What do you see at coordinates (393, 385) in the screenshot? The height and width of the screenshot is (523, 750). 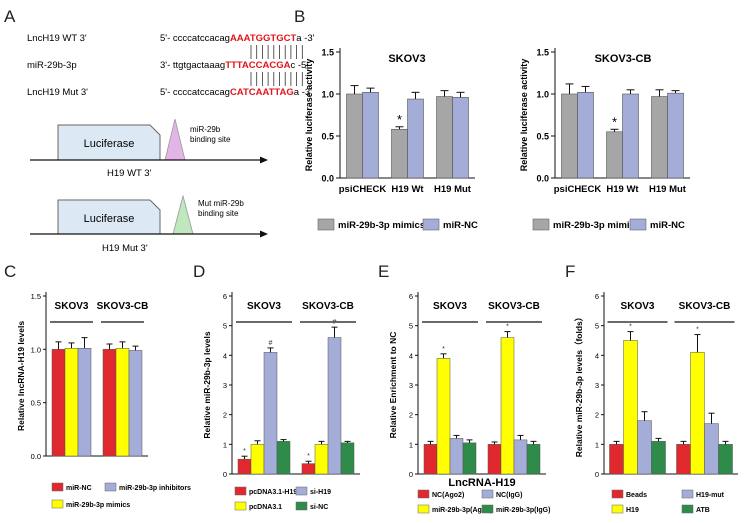 I see `y-axis-label: Relative Enrichment to NC` at bounding box center [393, 385].